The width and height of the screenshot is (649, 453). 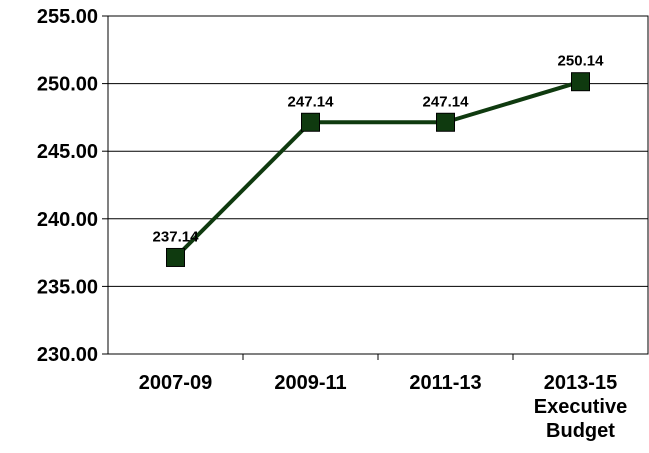 I want to click on y-tick-label: 235.00, so click(x=67, y=287).